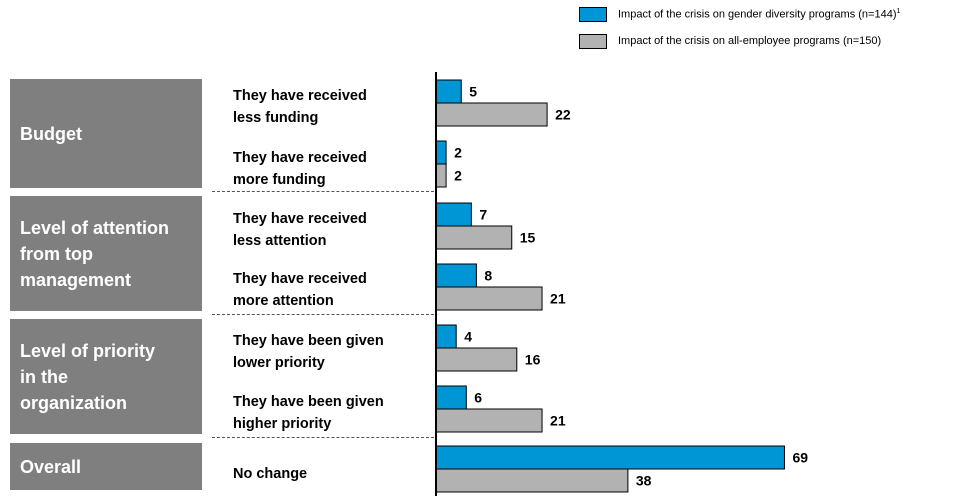 This screenshot has width=963, height=502. What do you see at coordinates (323, 191) in the screenshot?
I see `separator-budget` at bounding box center [323, 191].